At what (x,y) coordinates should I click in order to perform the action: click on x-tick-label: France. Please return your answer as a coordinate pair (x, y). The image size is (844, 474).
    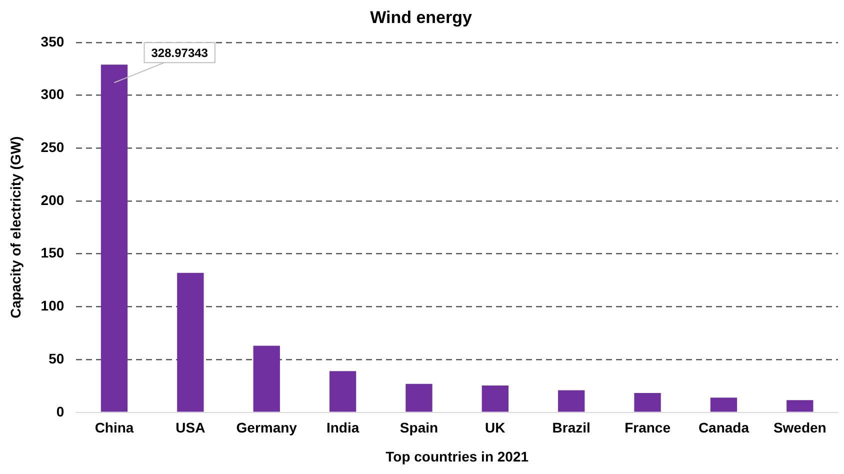
    Looking at the image, I should click on (647, 428).